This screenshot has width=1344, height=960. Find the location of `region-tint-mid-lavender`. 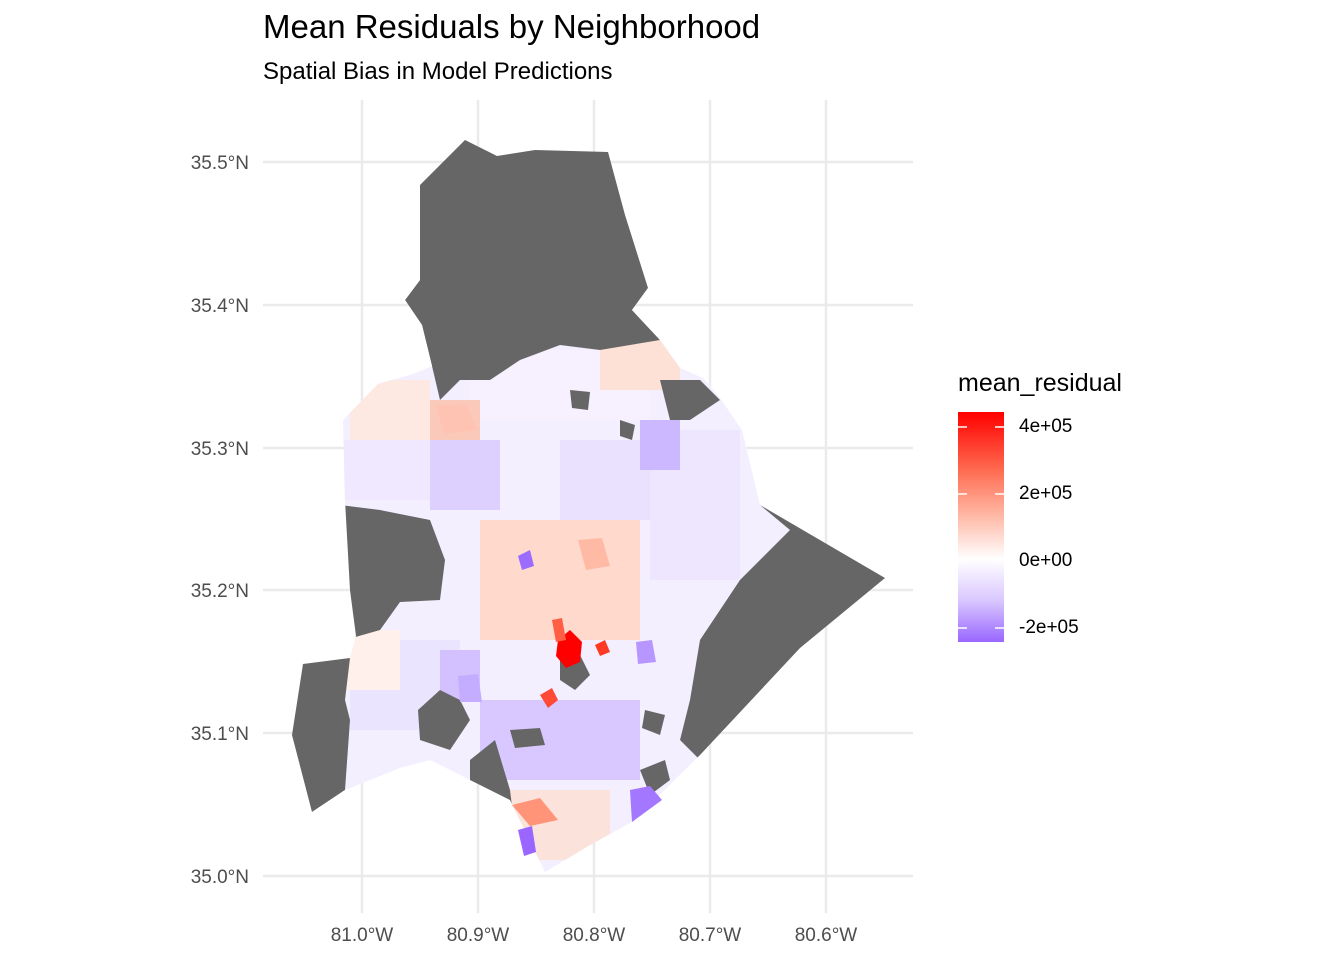

region-tint-mid-lavender is located at coordinates (465, 475).